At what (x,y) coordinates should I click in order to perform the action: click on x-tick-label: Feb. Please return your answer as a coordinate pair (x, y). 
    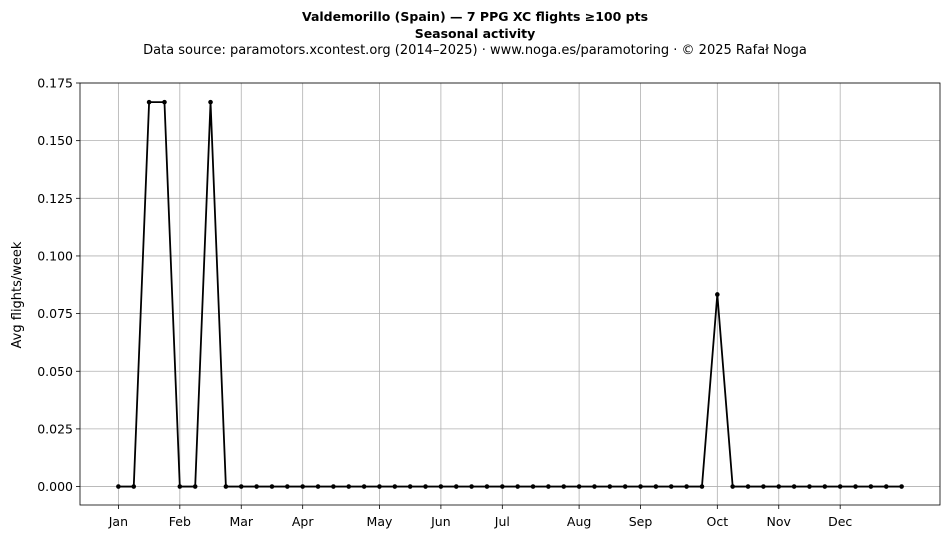
    Looking at the image, I should click on (180, 521).